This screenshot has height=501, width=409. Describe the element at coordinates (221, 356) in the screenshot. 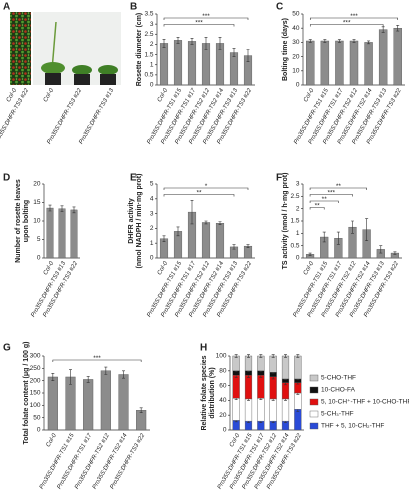

I see `y-tick-label: 100` at that location.